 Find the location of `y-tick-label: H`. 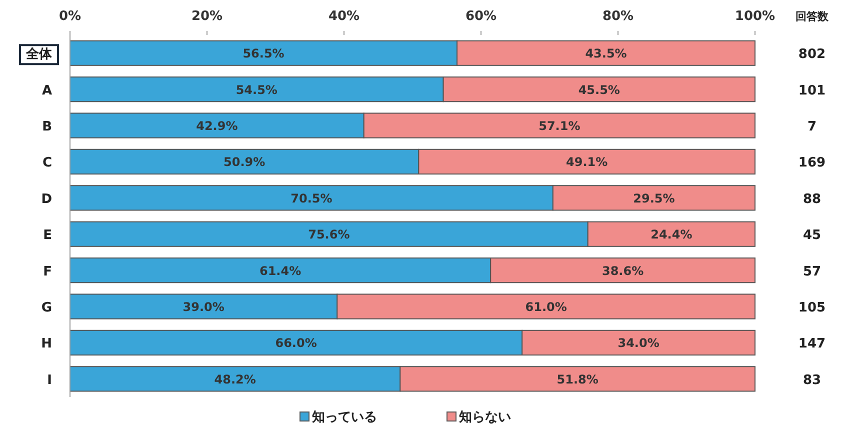

y-tick-label: H is located at coordinates (46, 344).